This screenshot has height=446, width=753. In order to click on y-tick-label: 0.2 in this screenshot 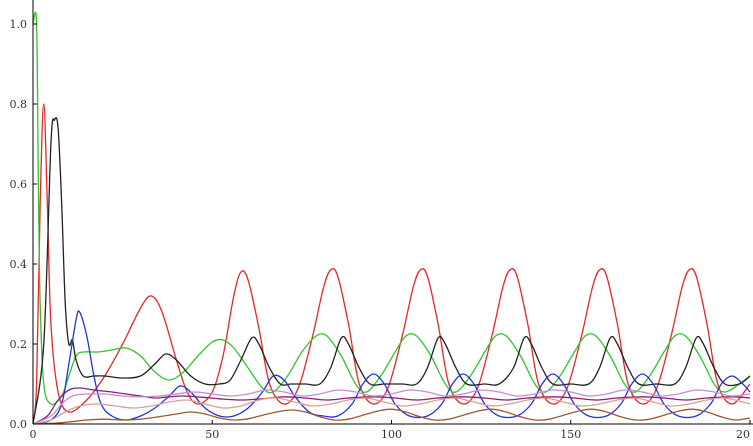, I will do `click(19, 344)`.